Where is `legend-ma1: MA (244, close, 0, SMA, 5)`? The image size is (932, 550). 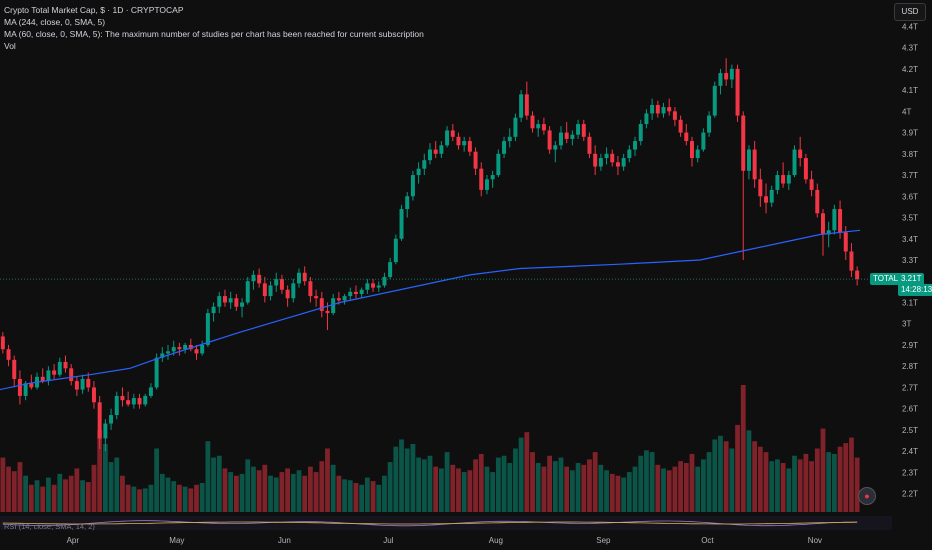 legend-ma1: MA (244, close, 0, SMA, 5) is located at coordinates (55, 22).